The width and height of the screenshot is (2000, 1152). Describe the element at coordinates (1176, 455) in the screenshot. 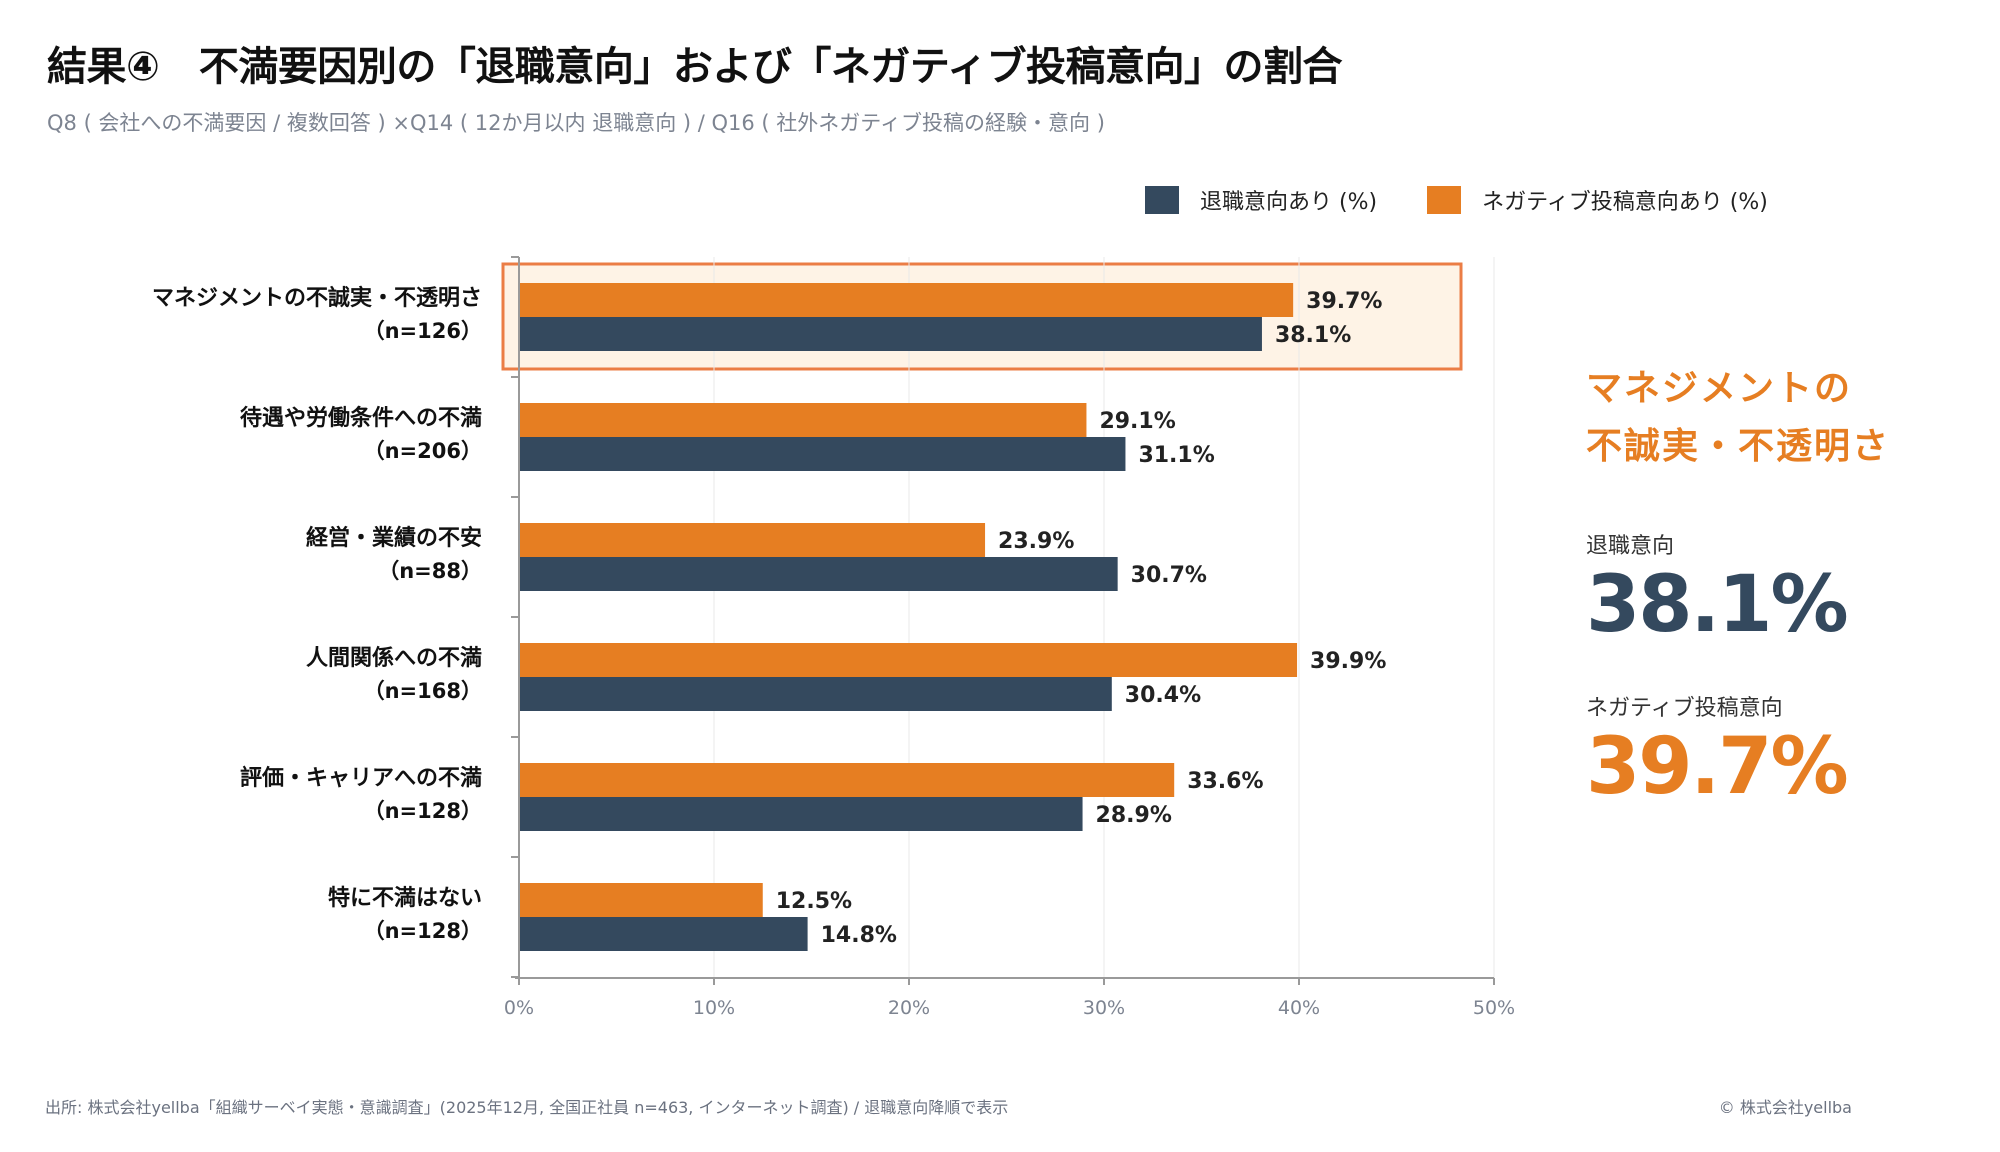

I see `value-label-retire: 31.1%` at that location.